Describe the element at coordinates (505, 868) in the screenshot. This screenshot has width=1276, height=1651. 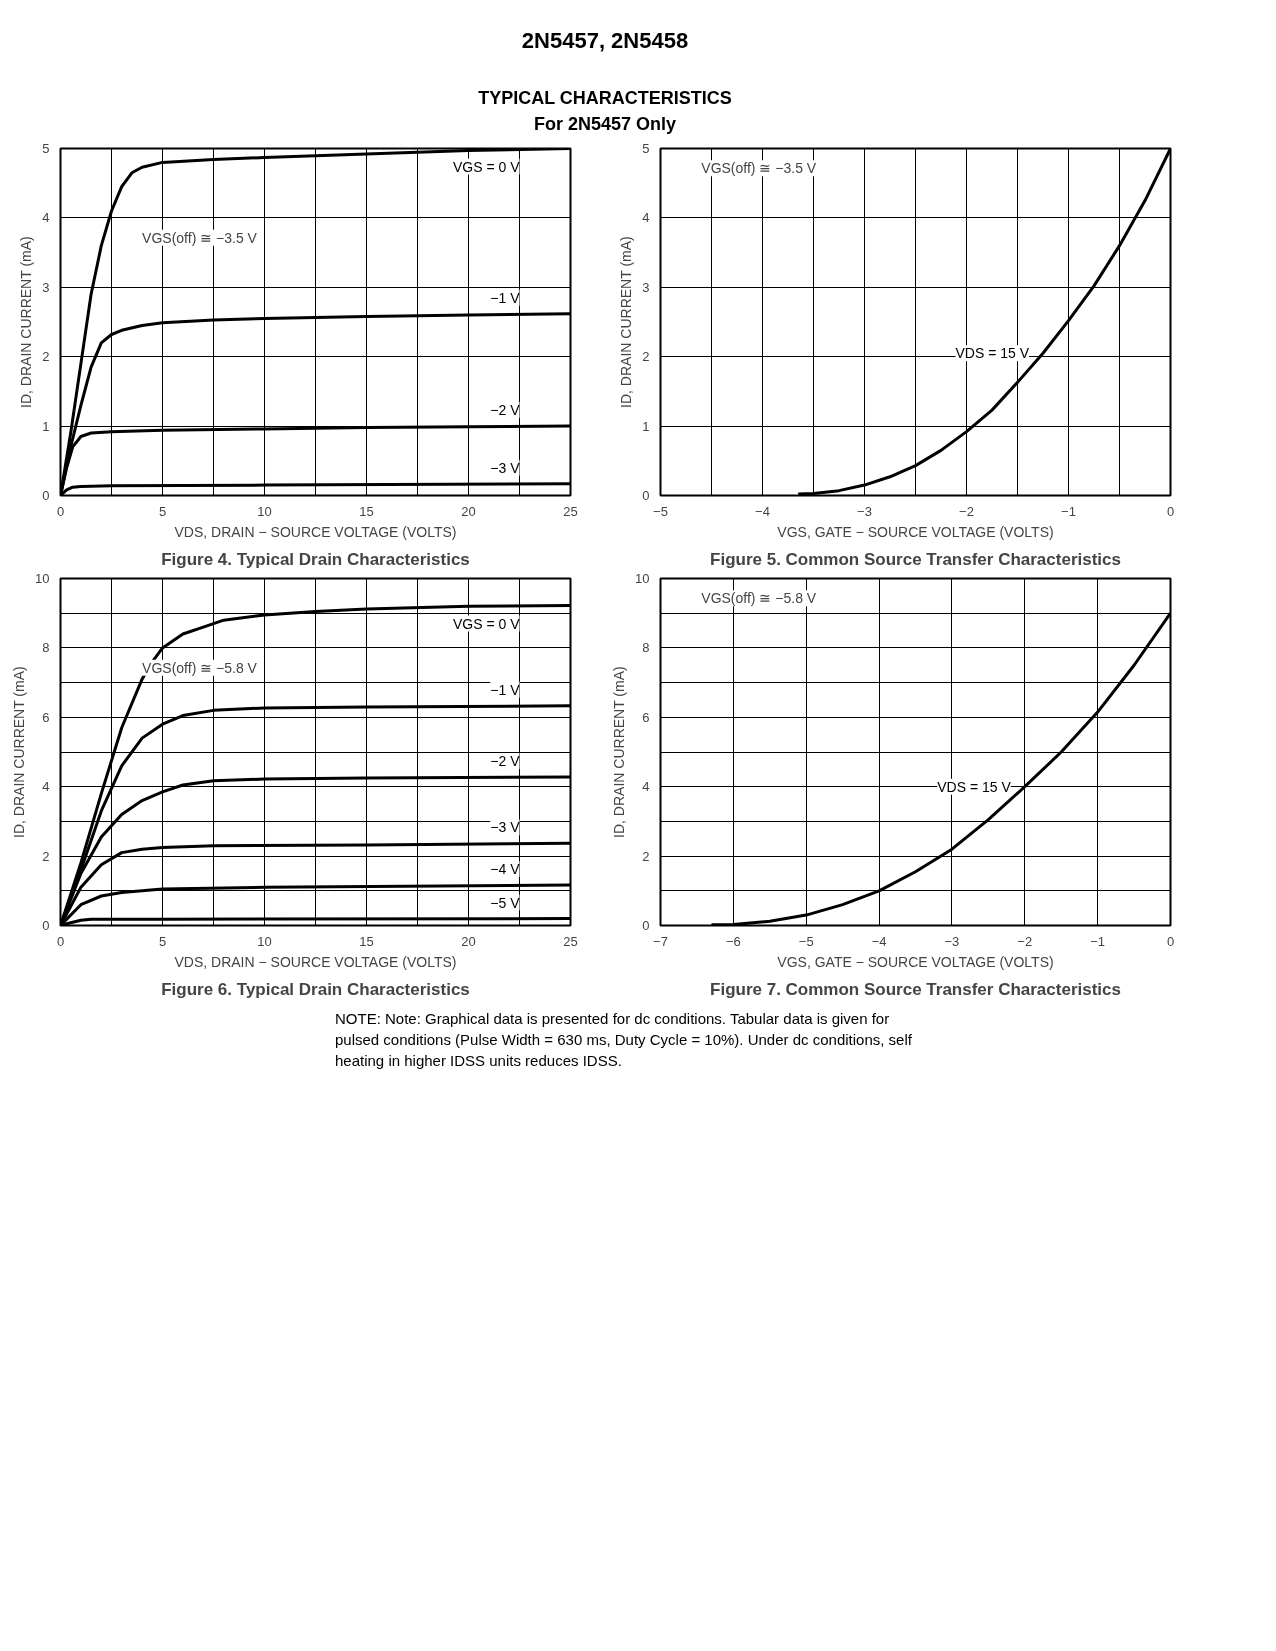
I see `series-label: −4 V` at that location.